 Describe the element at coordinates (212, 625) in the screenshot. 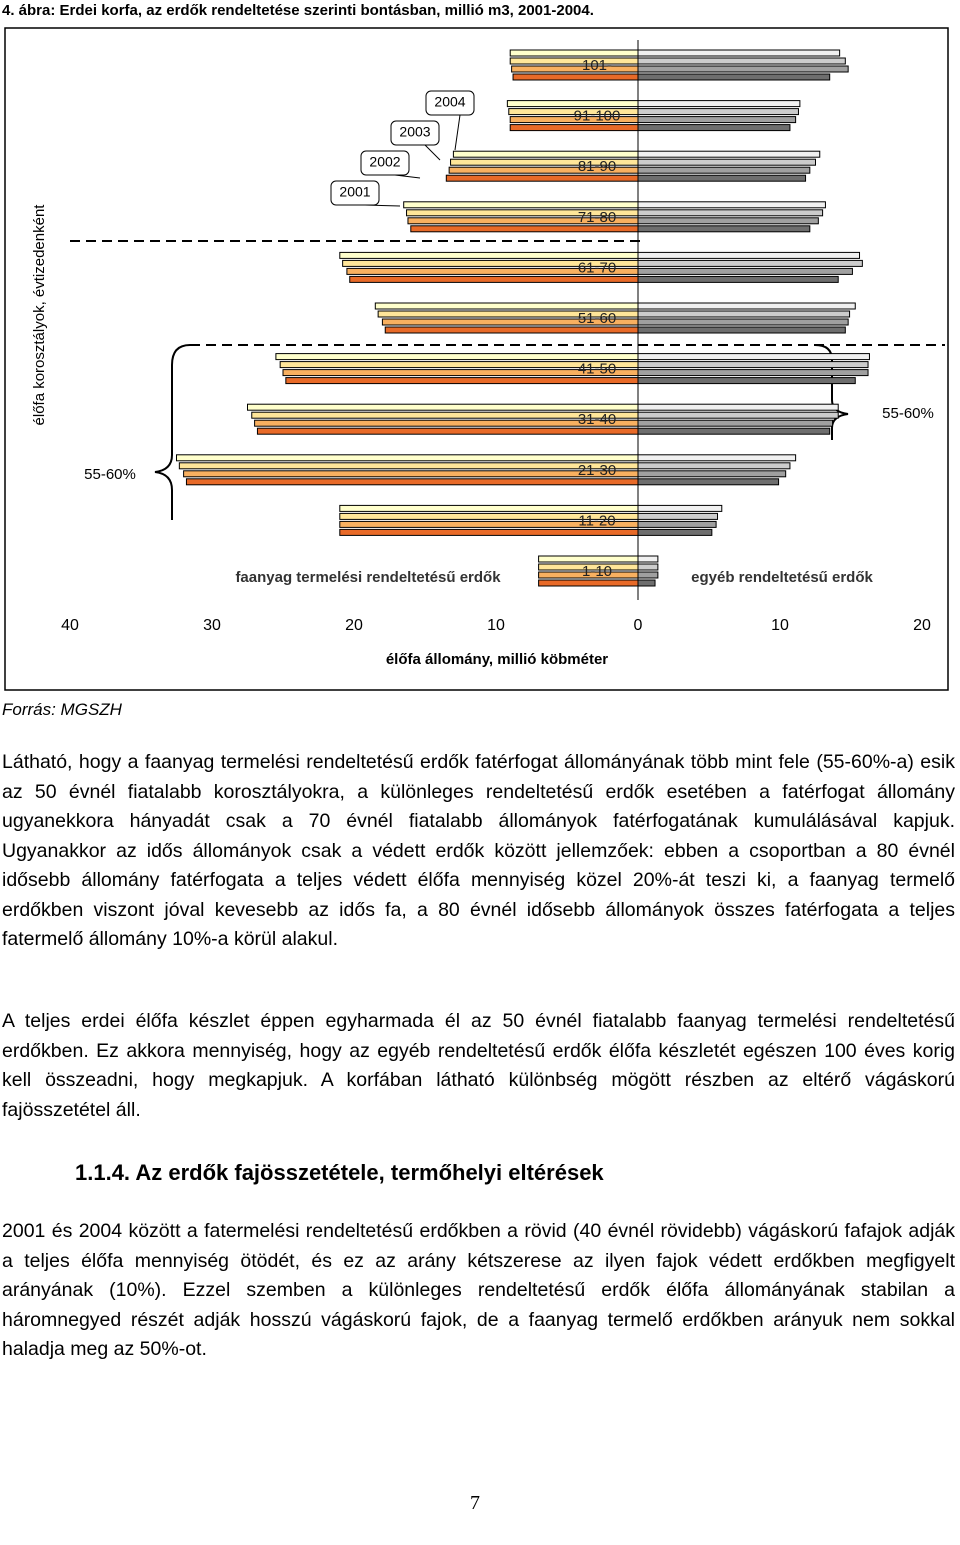

I see `x-tick-label: 30` at that location.